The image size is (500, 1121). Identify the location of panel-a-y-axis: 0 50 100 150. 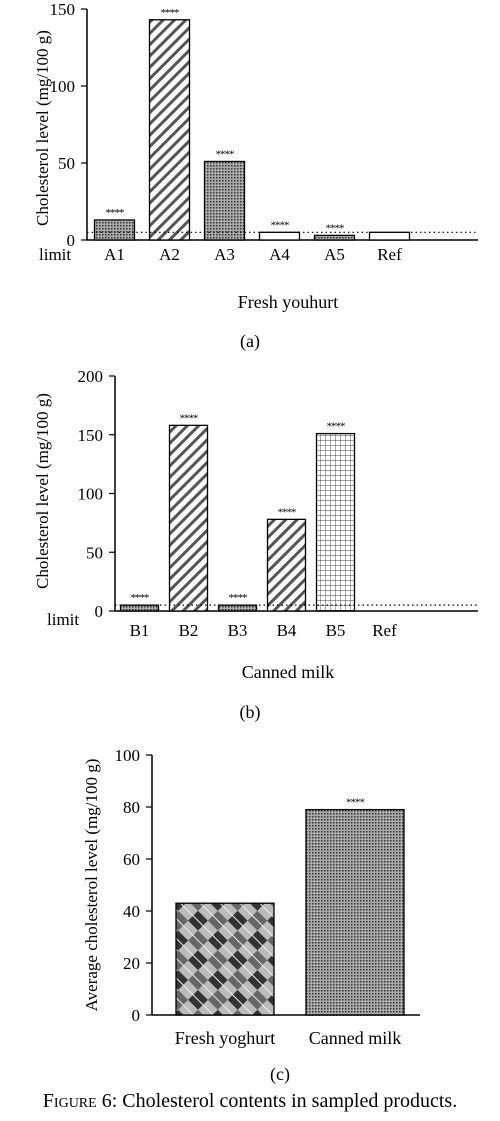
(69, 125).